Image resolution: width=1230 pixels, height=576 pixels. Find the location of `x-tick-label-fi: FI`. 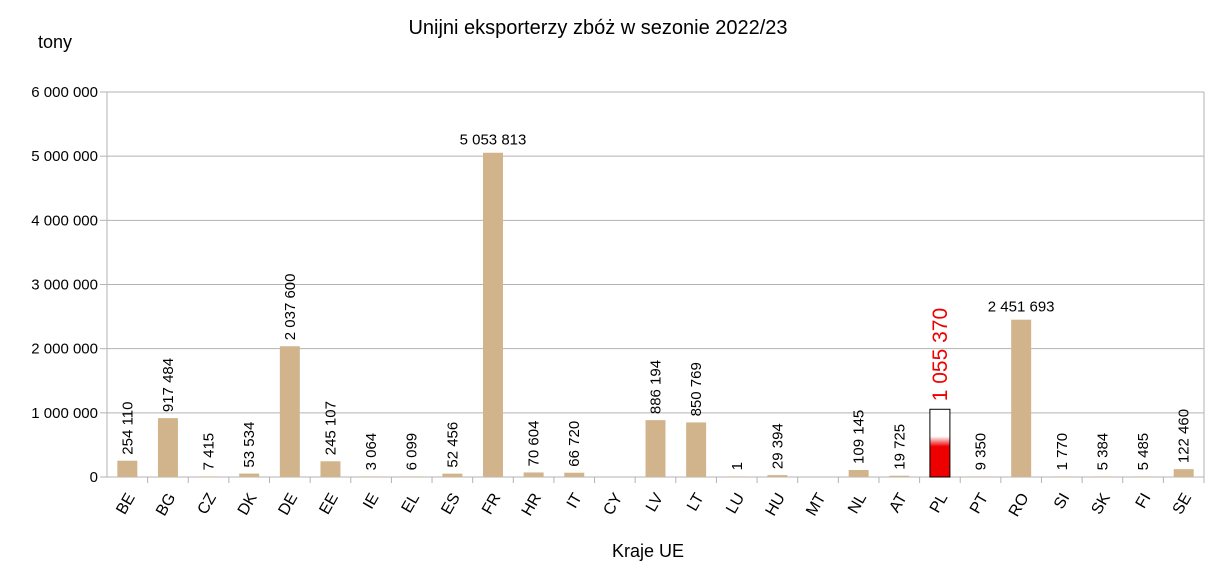

x-tick-label-fi: FI is located at coordinates (1144, 501).